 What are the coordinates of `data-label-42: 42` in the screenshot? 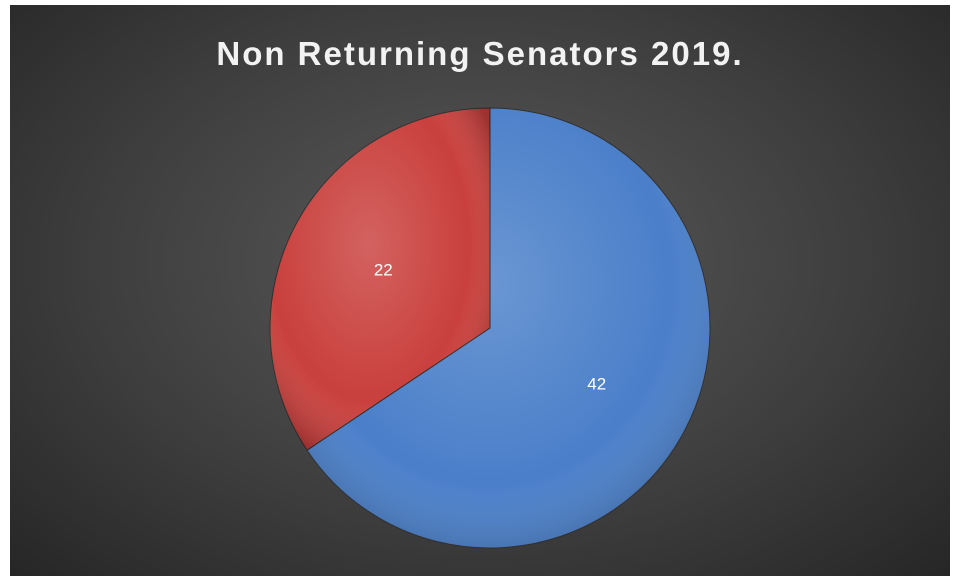 It's located at (596, 384).